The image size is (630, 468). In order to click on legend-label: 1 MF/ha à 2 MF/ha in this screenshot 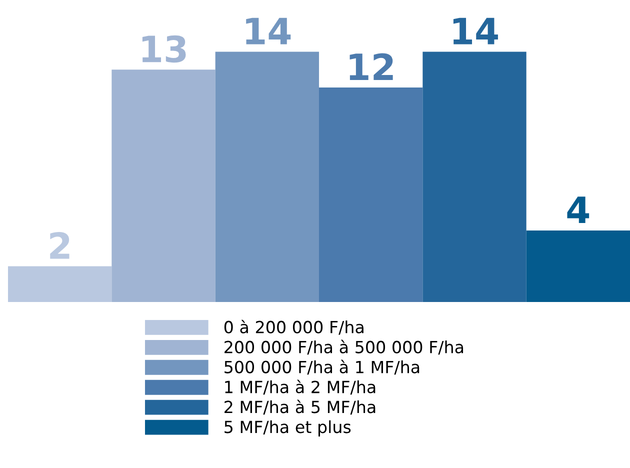, I will do `click(300, 387)`.